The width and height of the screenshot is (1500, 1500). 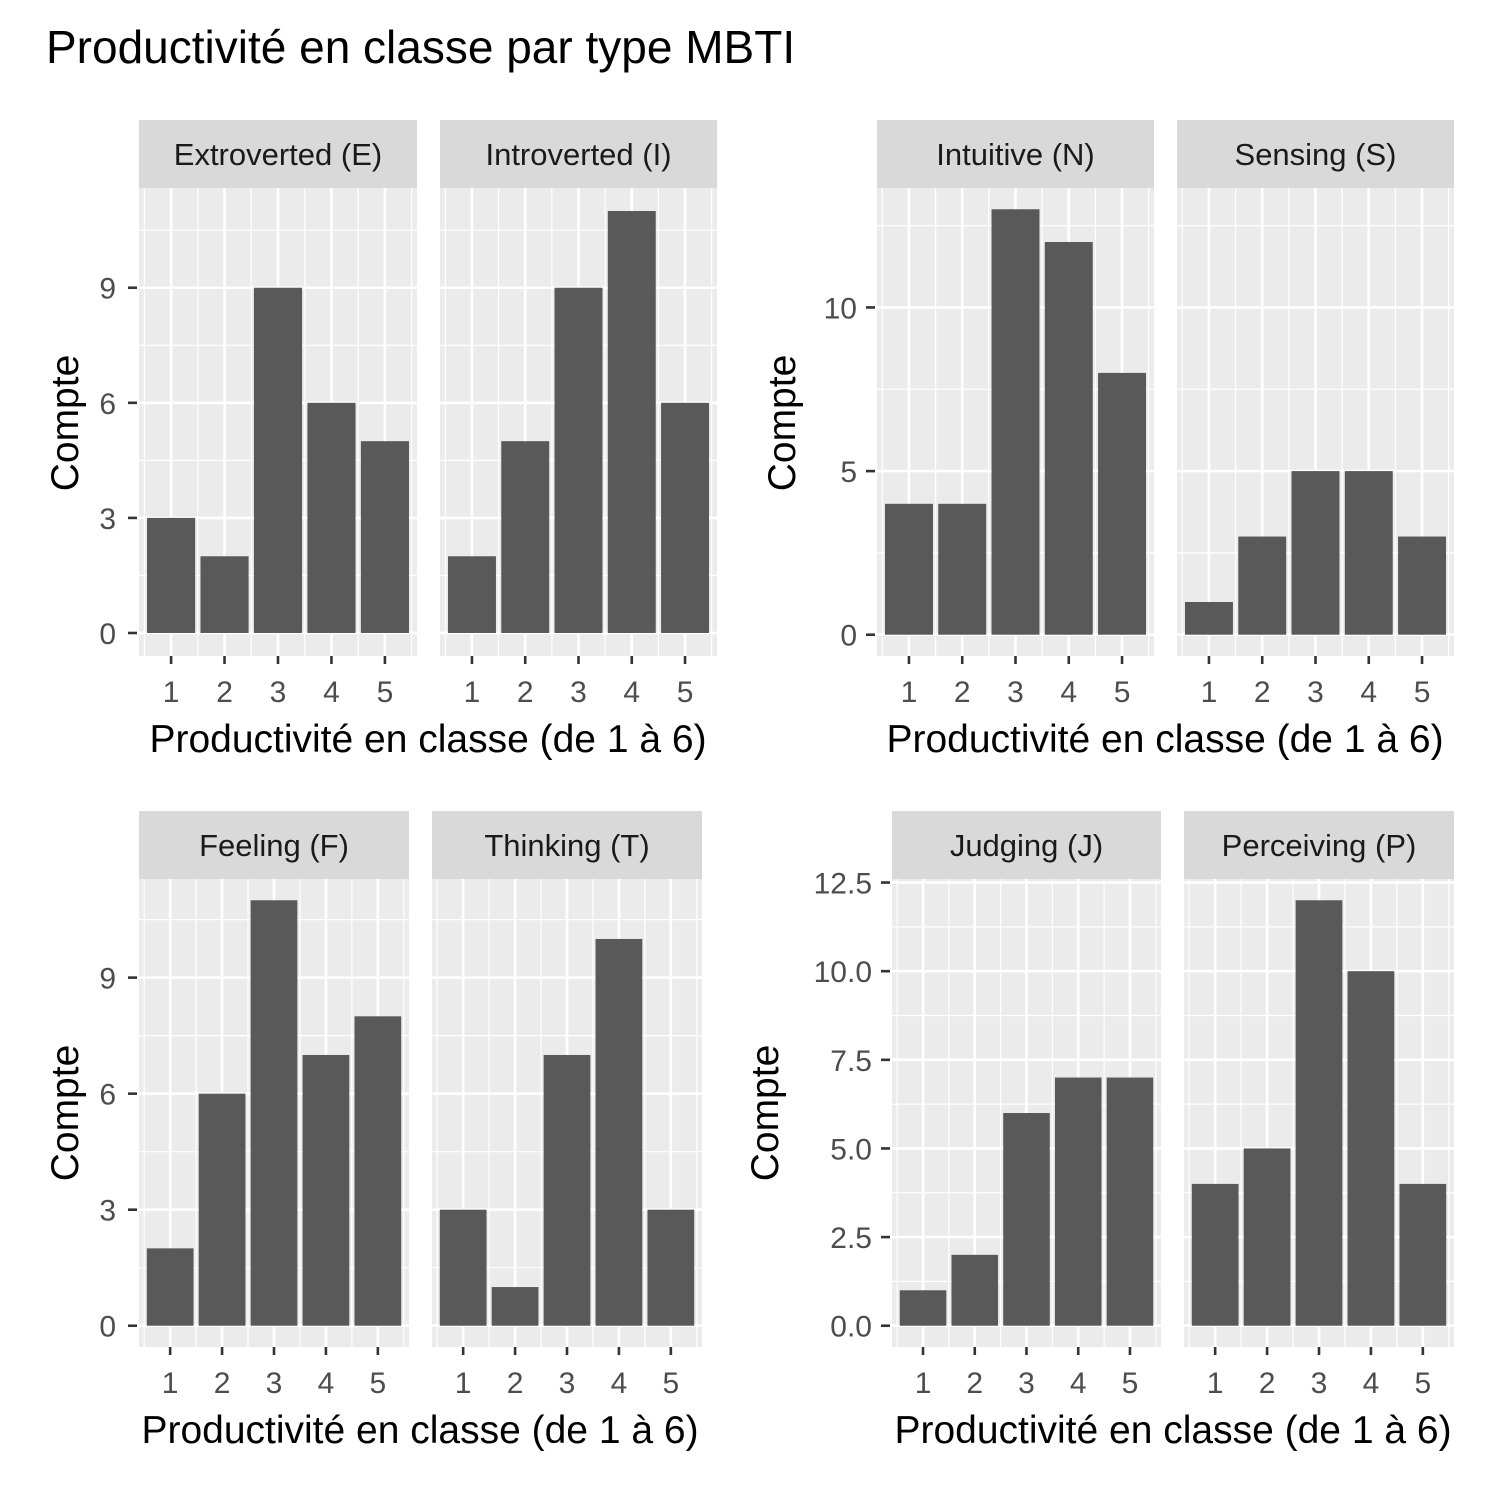 What do you see at coordinates (851, 1327) in the screenshot?
I see `y-tick-label: 0.0` at bounding box center [851, 1327].